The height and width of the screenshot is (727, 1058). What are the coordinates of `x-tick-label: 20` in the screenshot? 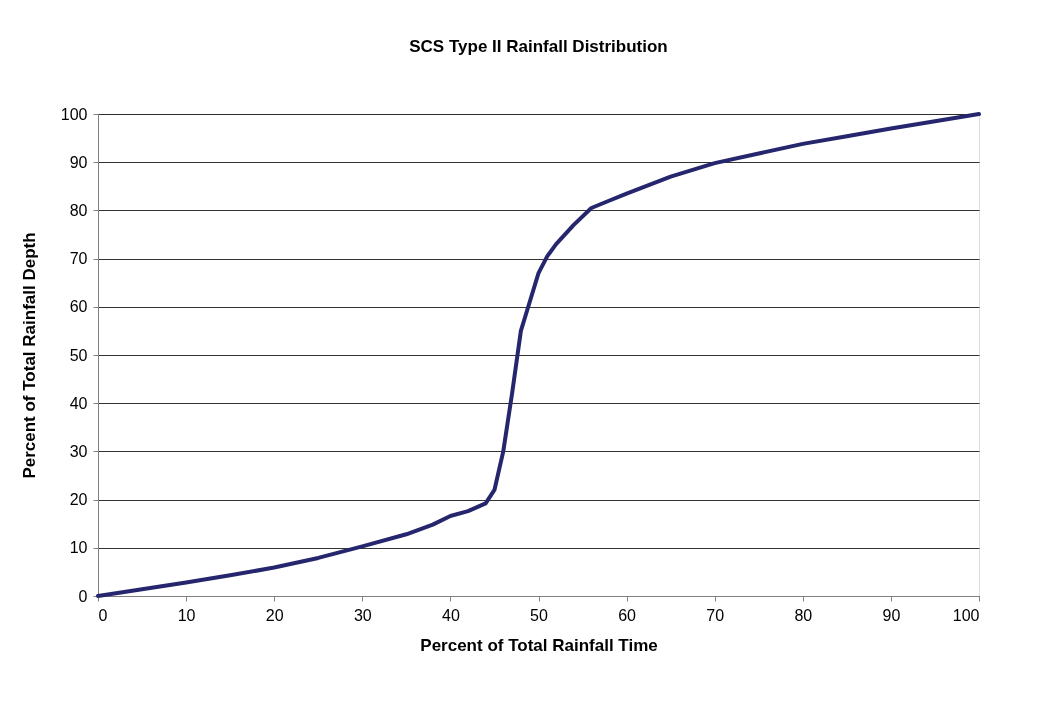 It's located at (274, 615).